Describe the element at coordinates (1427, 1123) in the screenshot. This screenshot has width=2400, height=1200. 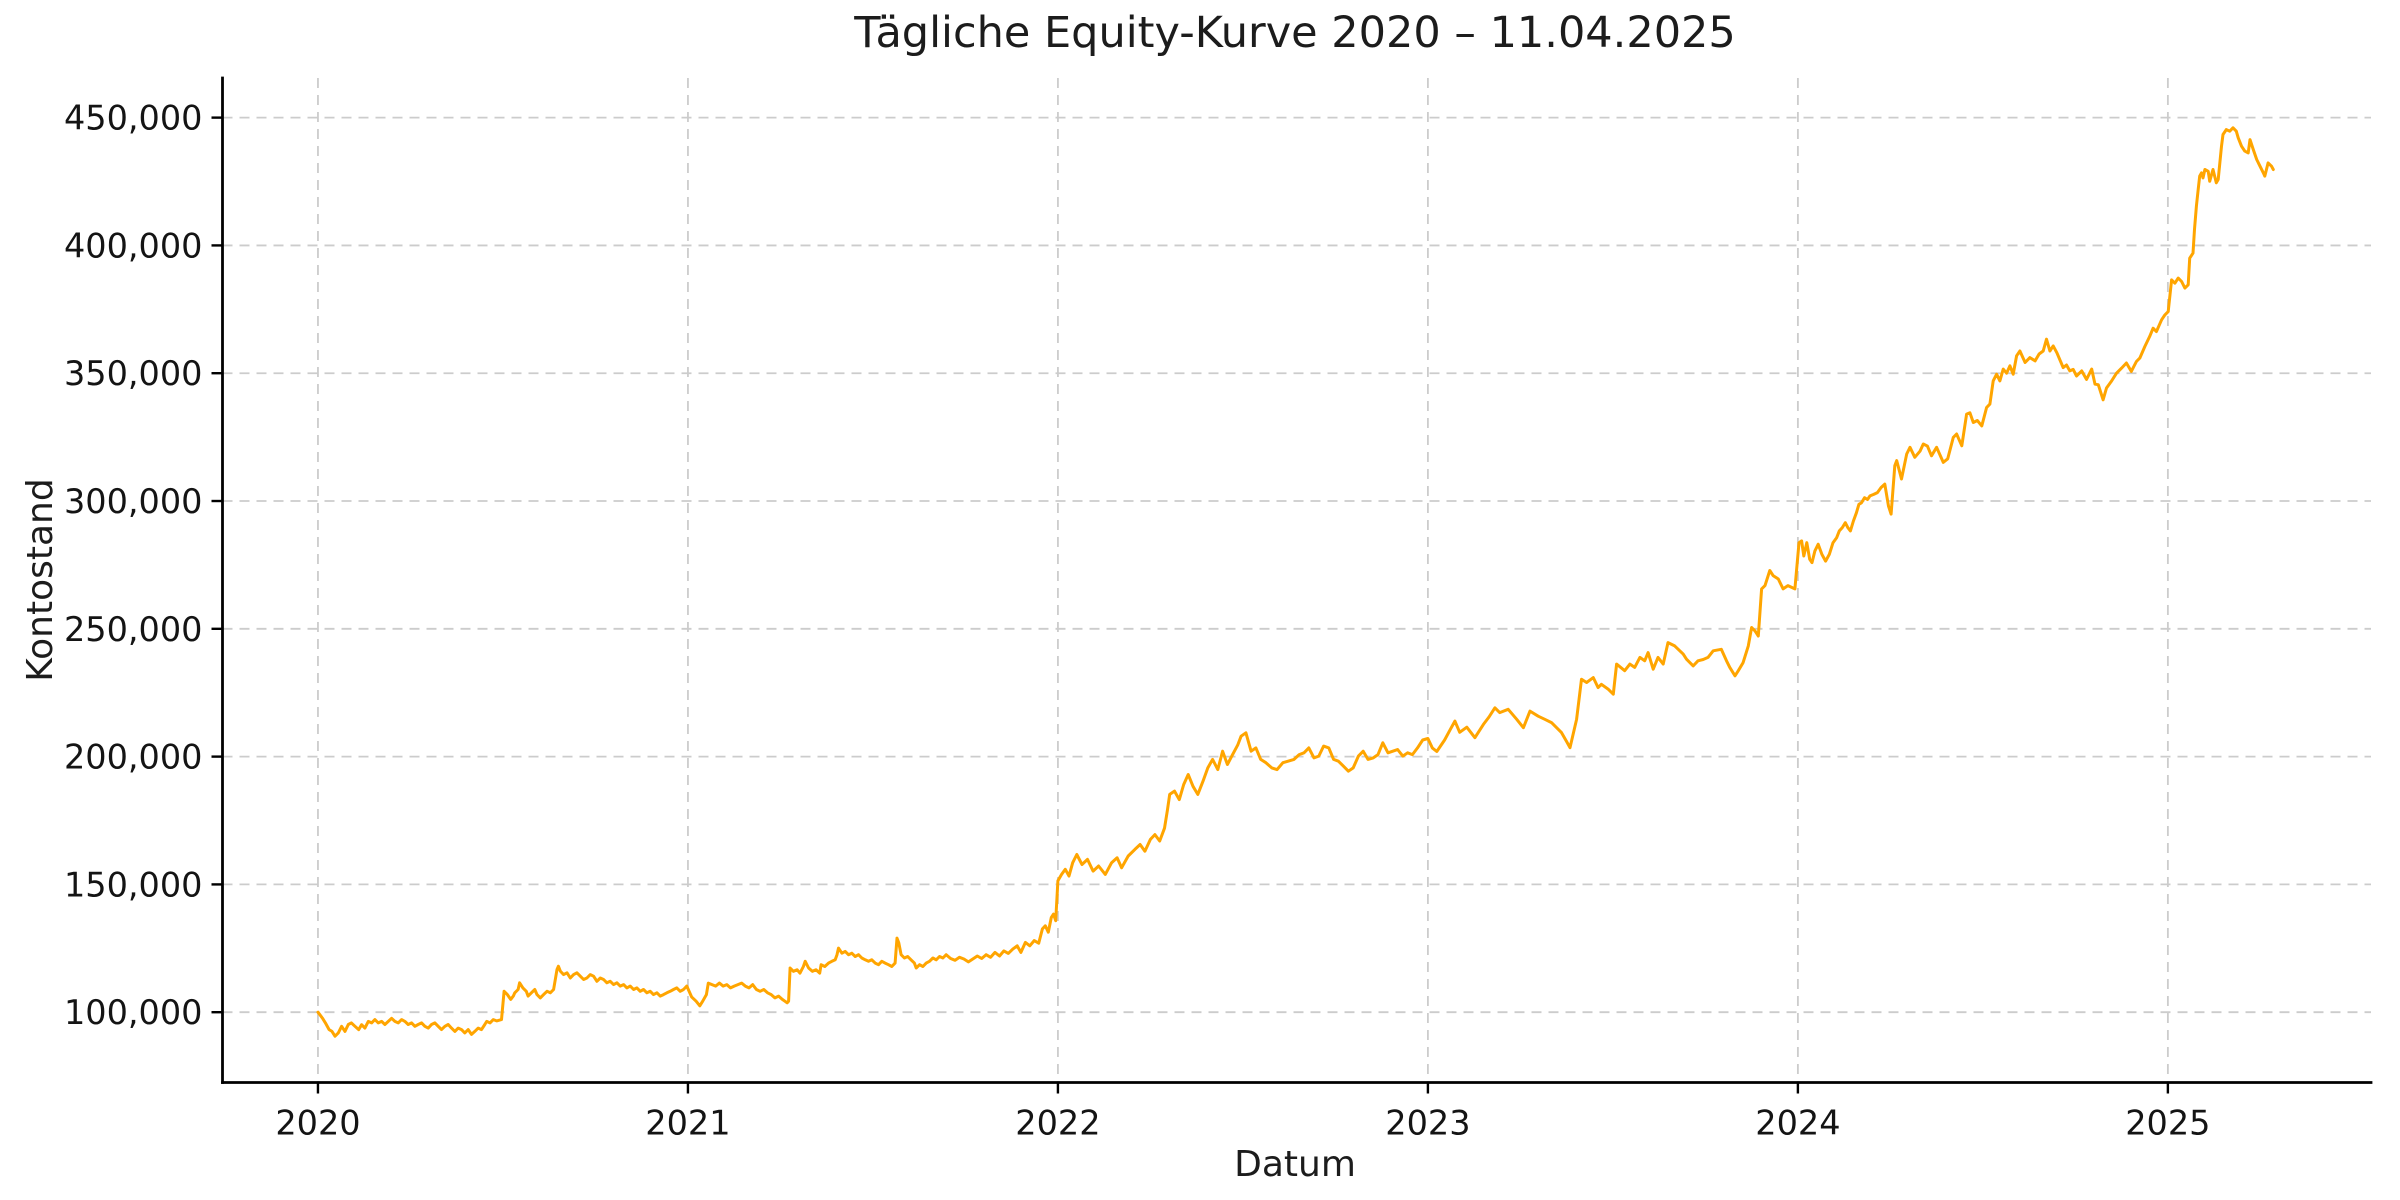
I see `x-tick-label: 2023` at that location.